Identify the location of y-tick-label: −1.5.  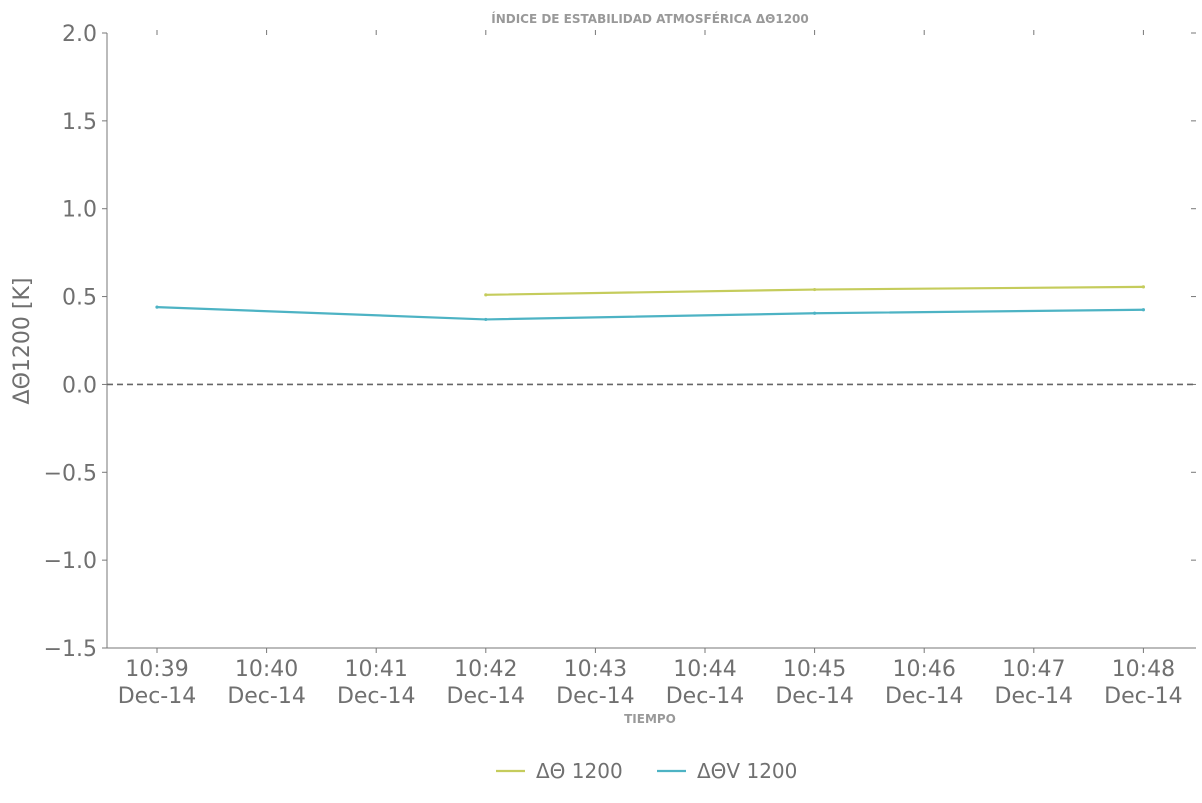
(70, 649).